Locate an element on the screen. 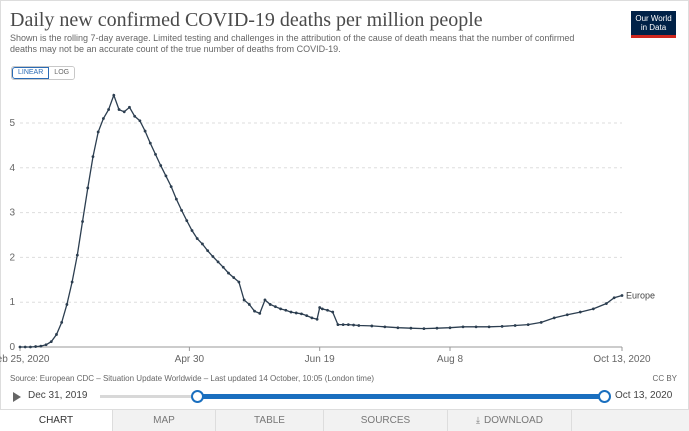  x-tick-label: Aug 8 is located at coordinates (450, 359).